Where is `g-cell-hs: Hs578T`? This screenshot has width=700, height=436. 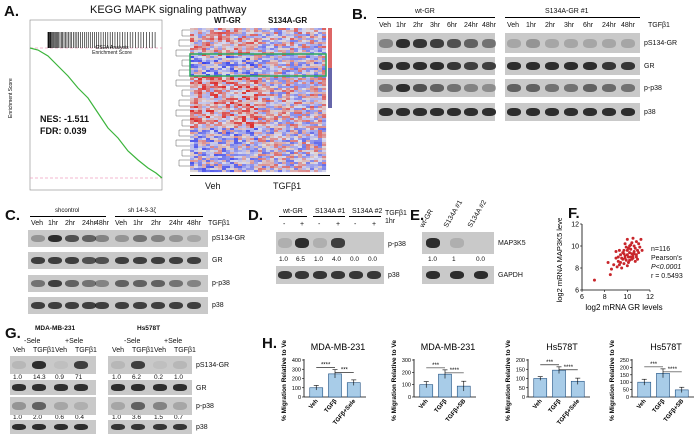
g-cell-hs: Hs578T is located at coordinates (149, 328).